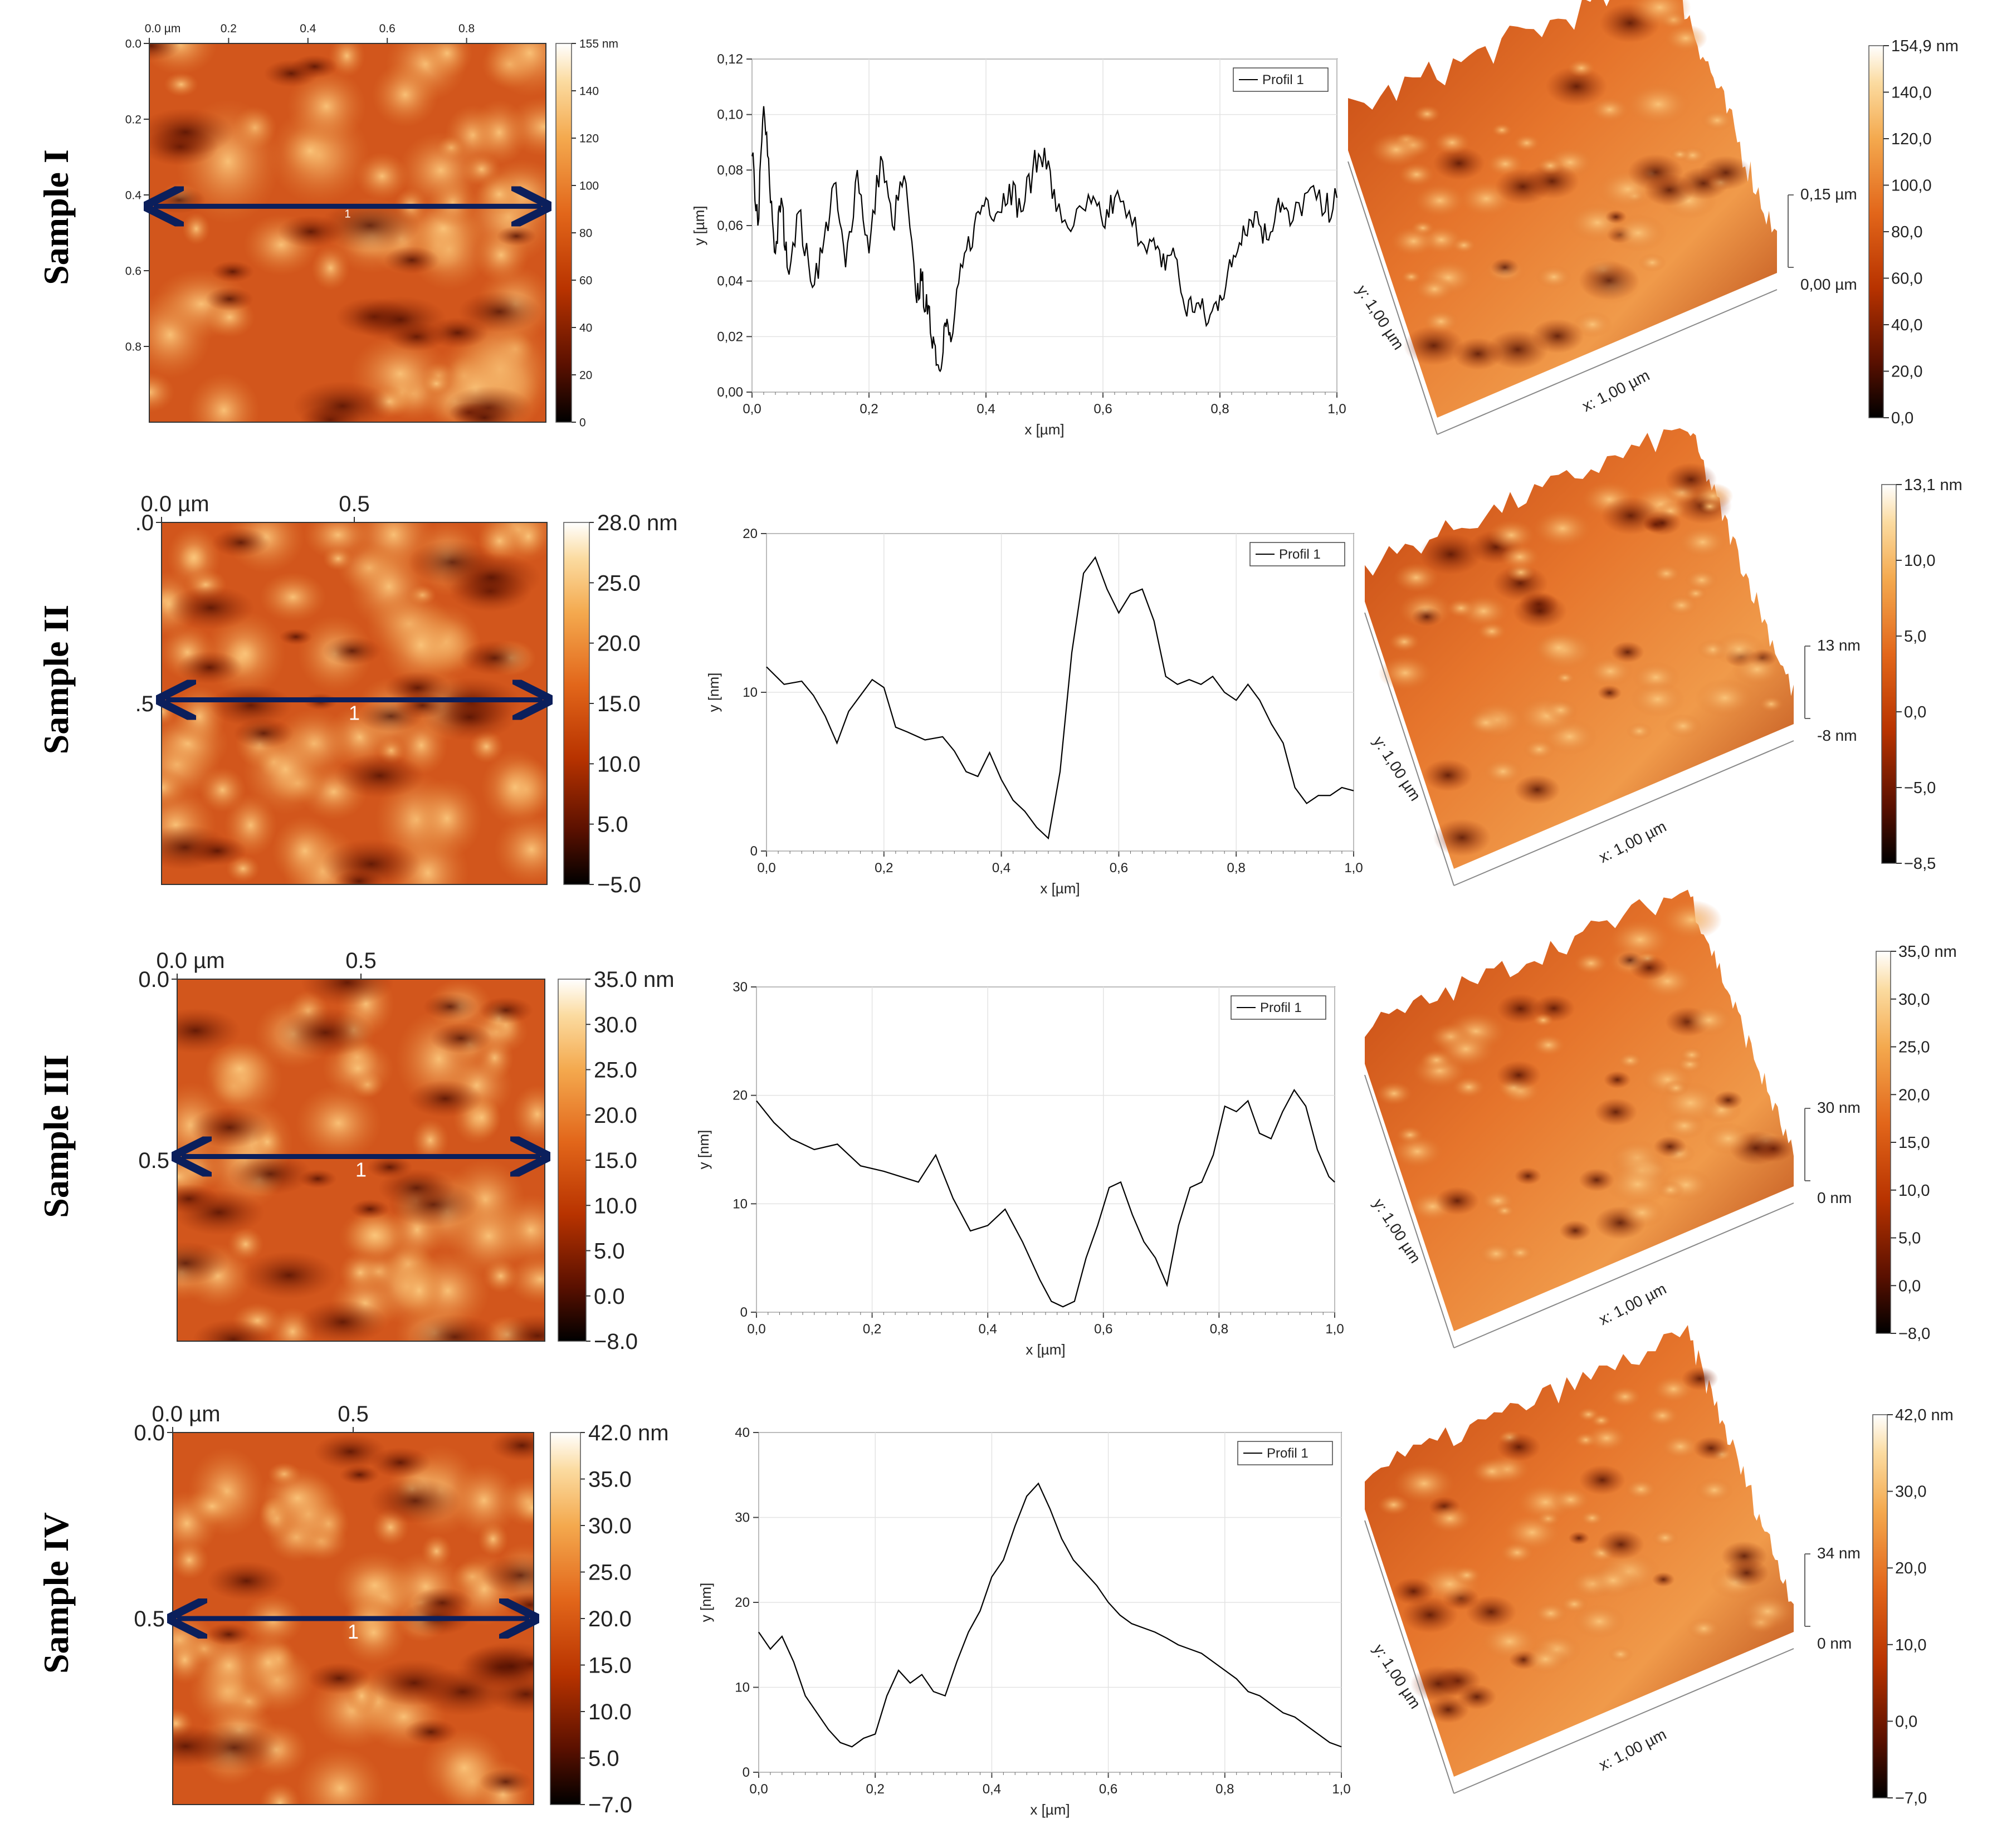 This screenshot has width=1992, height=1848. Describe the element at coordinates (619, 704) in the screenshot. I see `colorbar-tick-label: 15.0` at that location.